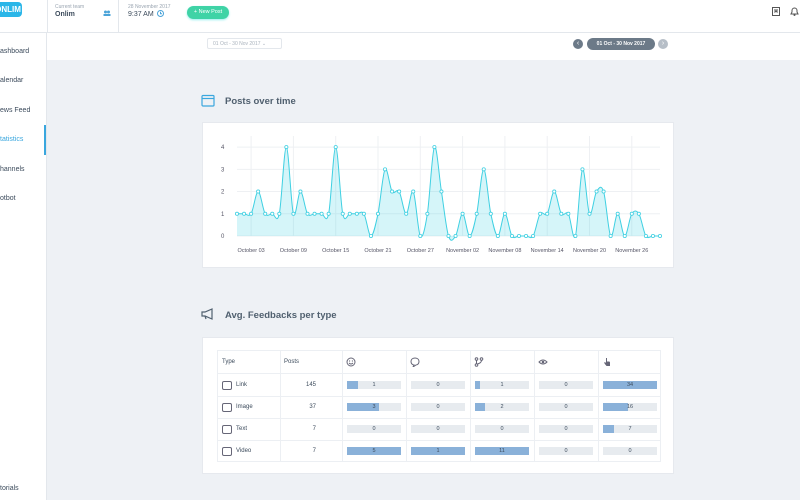 The image size is (800, 500). What do you see at coordinates (244, 407) in the screenshot?
I see `type-label: Image` at bounding box center [244, 407].